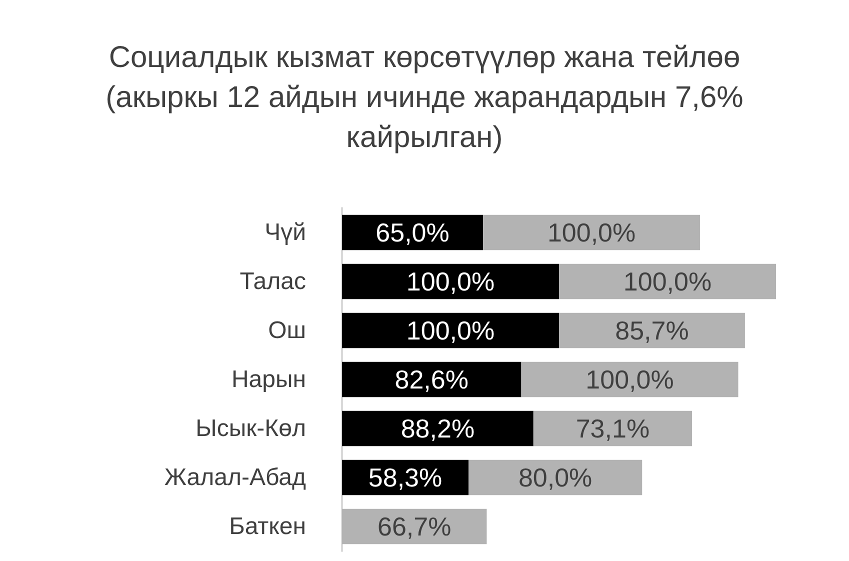 Image resolution: width=849 pixels, height=561 pixels. I want to click on data-label: 66,7%, so click(415, 527).